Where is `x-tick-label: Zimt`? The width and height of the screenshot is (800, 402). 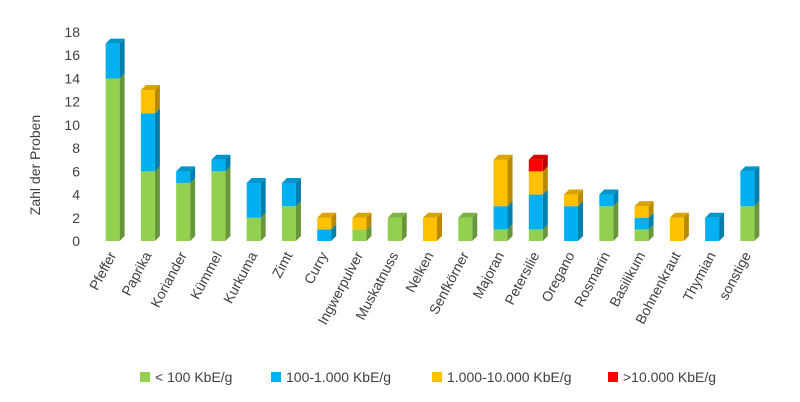
x-tick-label: Zimt is located at coordinates (282, 265).